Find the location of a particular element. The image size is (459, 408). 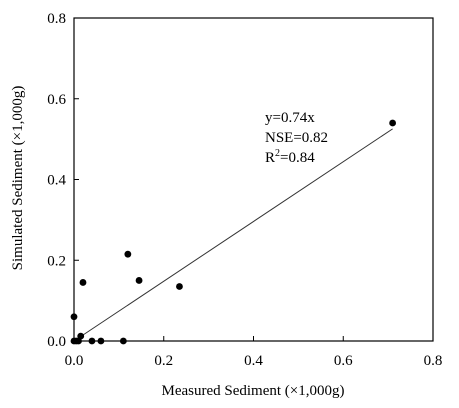

r-squared-prefix: R is located at coordinates (270, 158).